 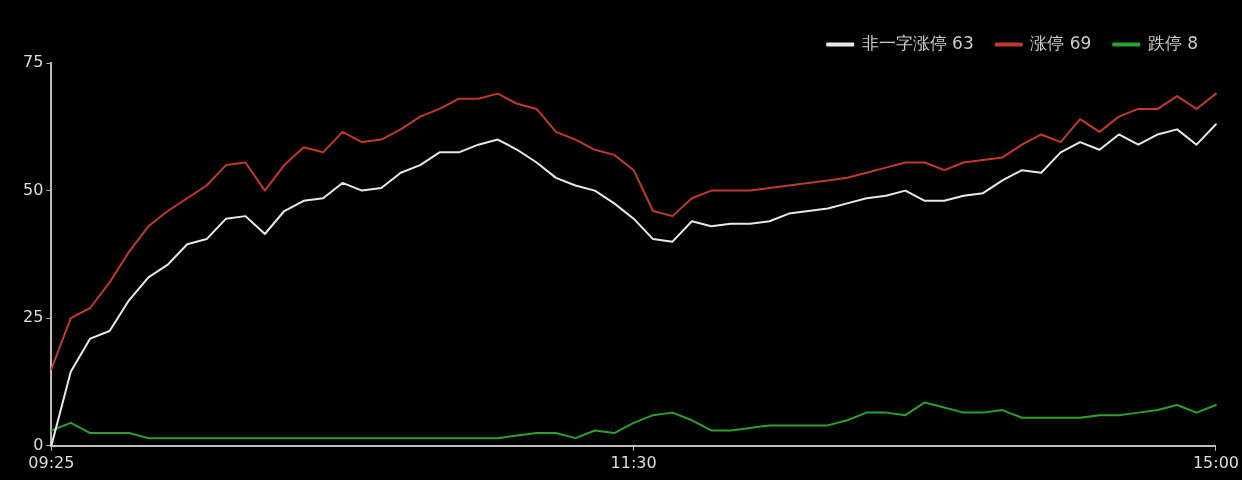 I want to click on legend-label: 非一字涨停 63, so click(x=917, y=42).